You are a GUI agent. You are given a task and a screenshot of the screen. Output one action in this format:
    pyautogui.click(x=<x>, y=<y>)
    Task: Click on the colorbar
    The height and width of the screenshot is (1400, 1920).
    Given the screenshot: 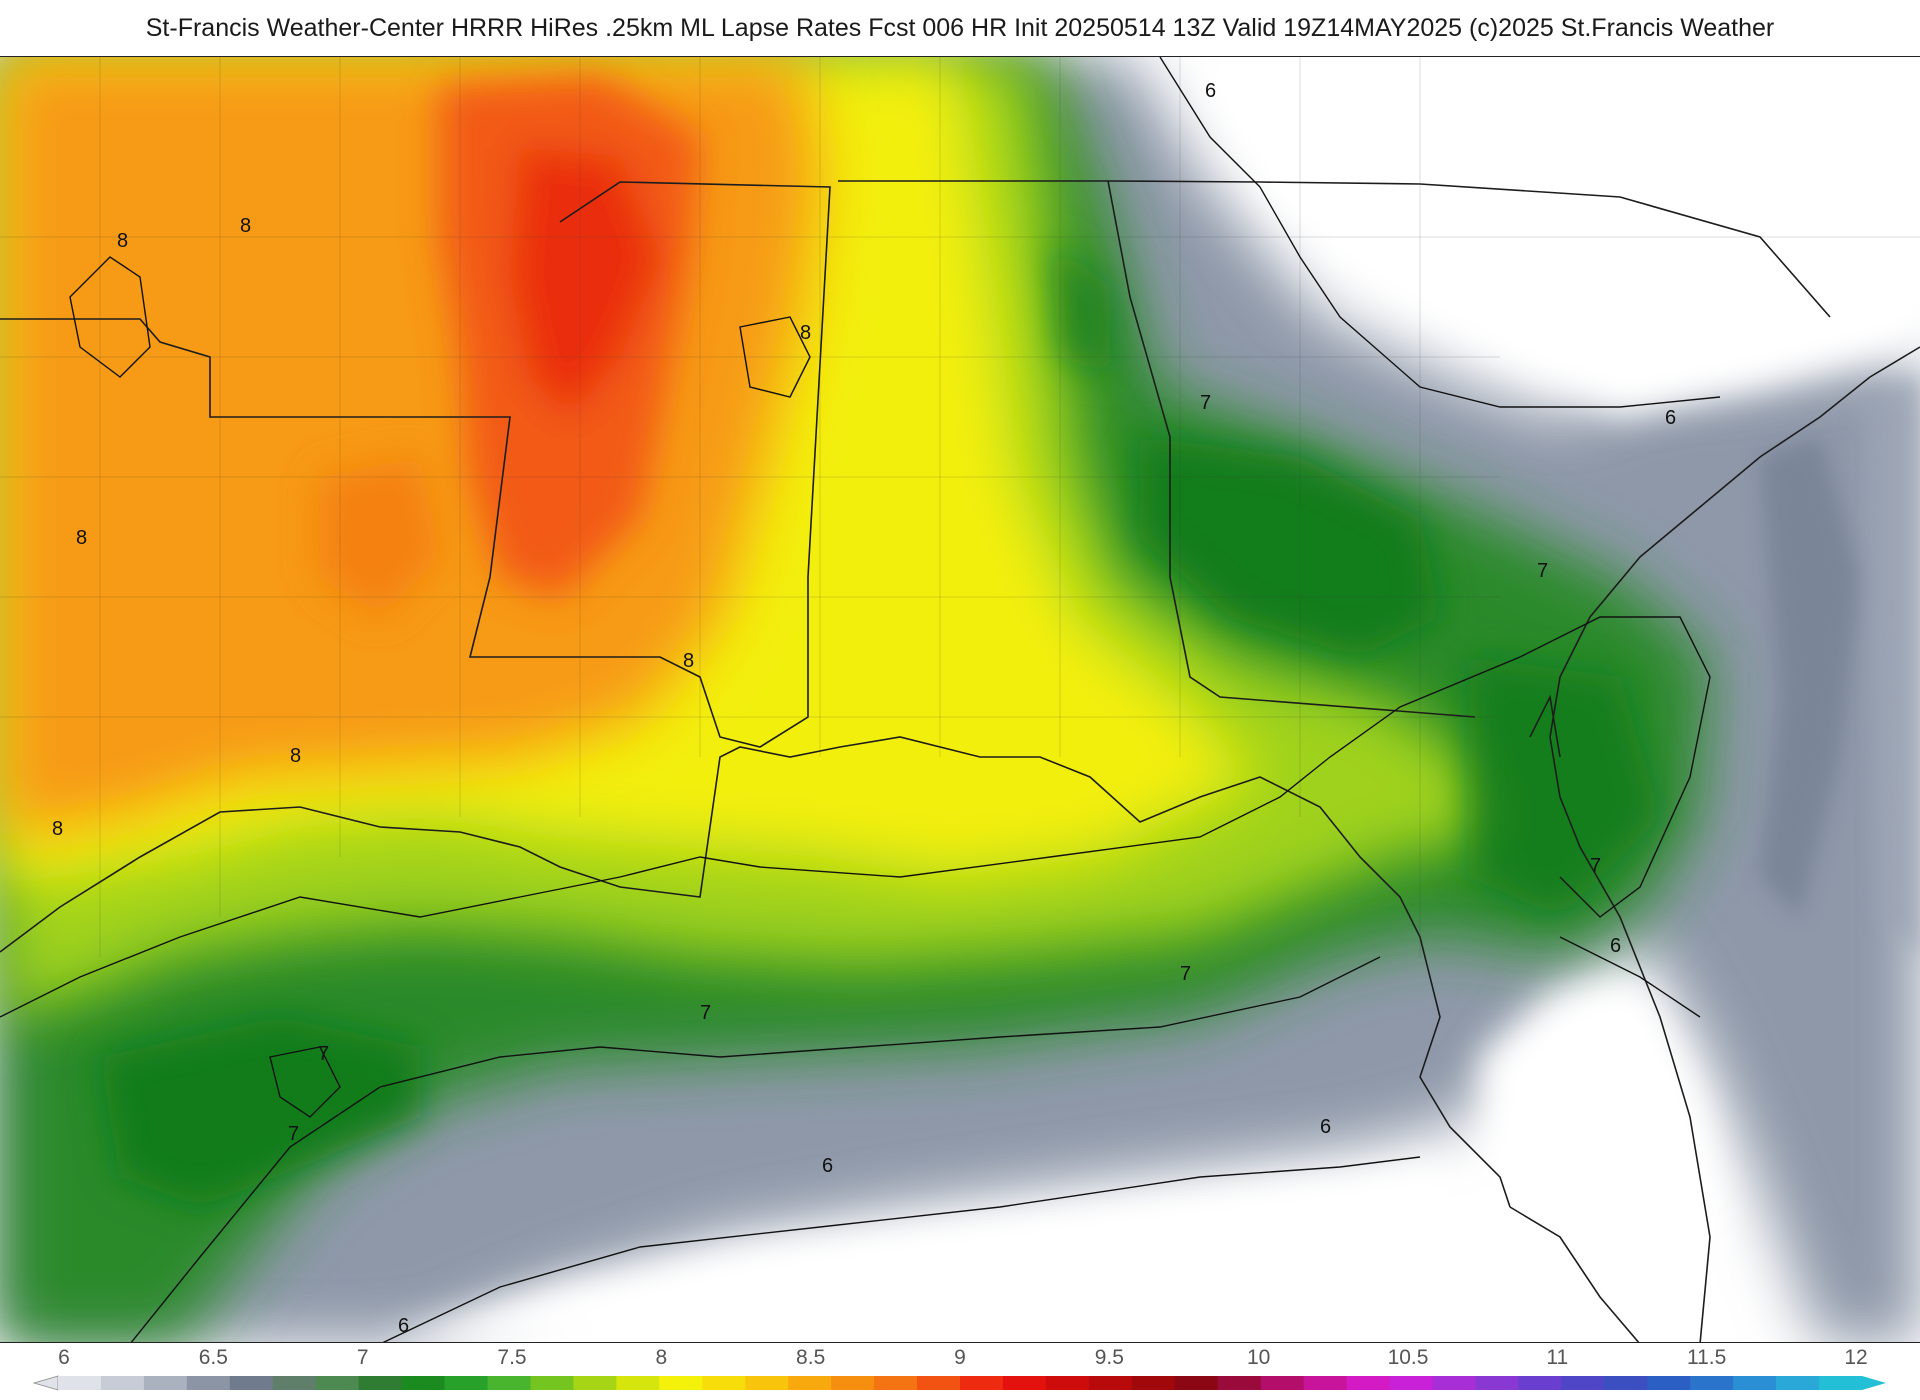 What is the action you would take?
    pyautogui.click(x=959, y=1383)
    